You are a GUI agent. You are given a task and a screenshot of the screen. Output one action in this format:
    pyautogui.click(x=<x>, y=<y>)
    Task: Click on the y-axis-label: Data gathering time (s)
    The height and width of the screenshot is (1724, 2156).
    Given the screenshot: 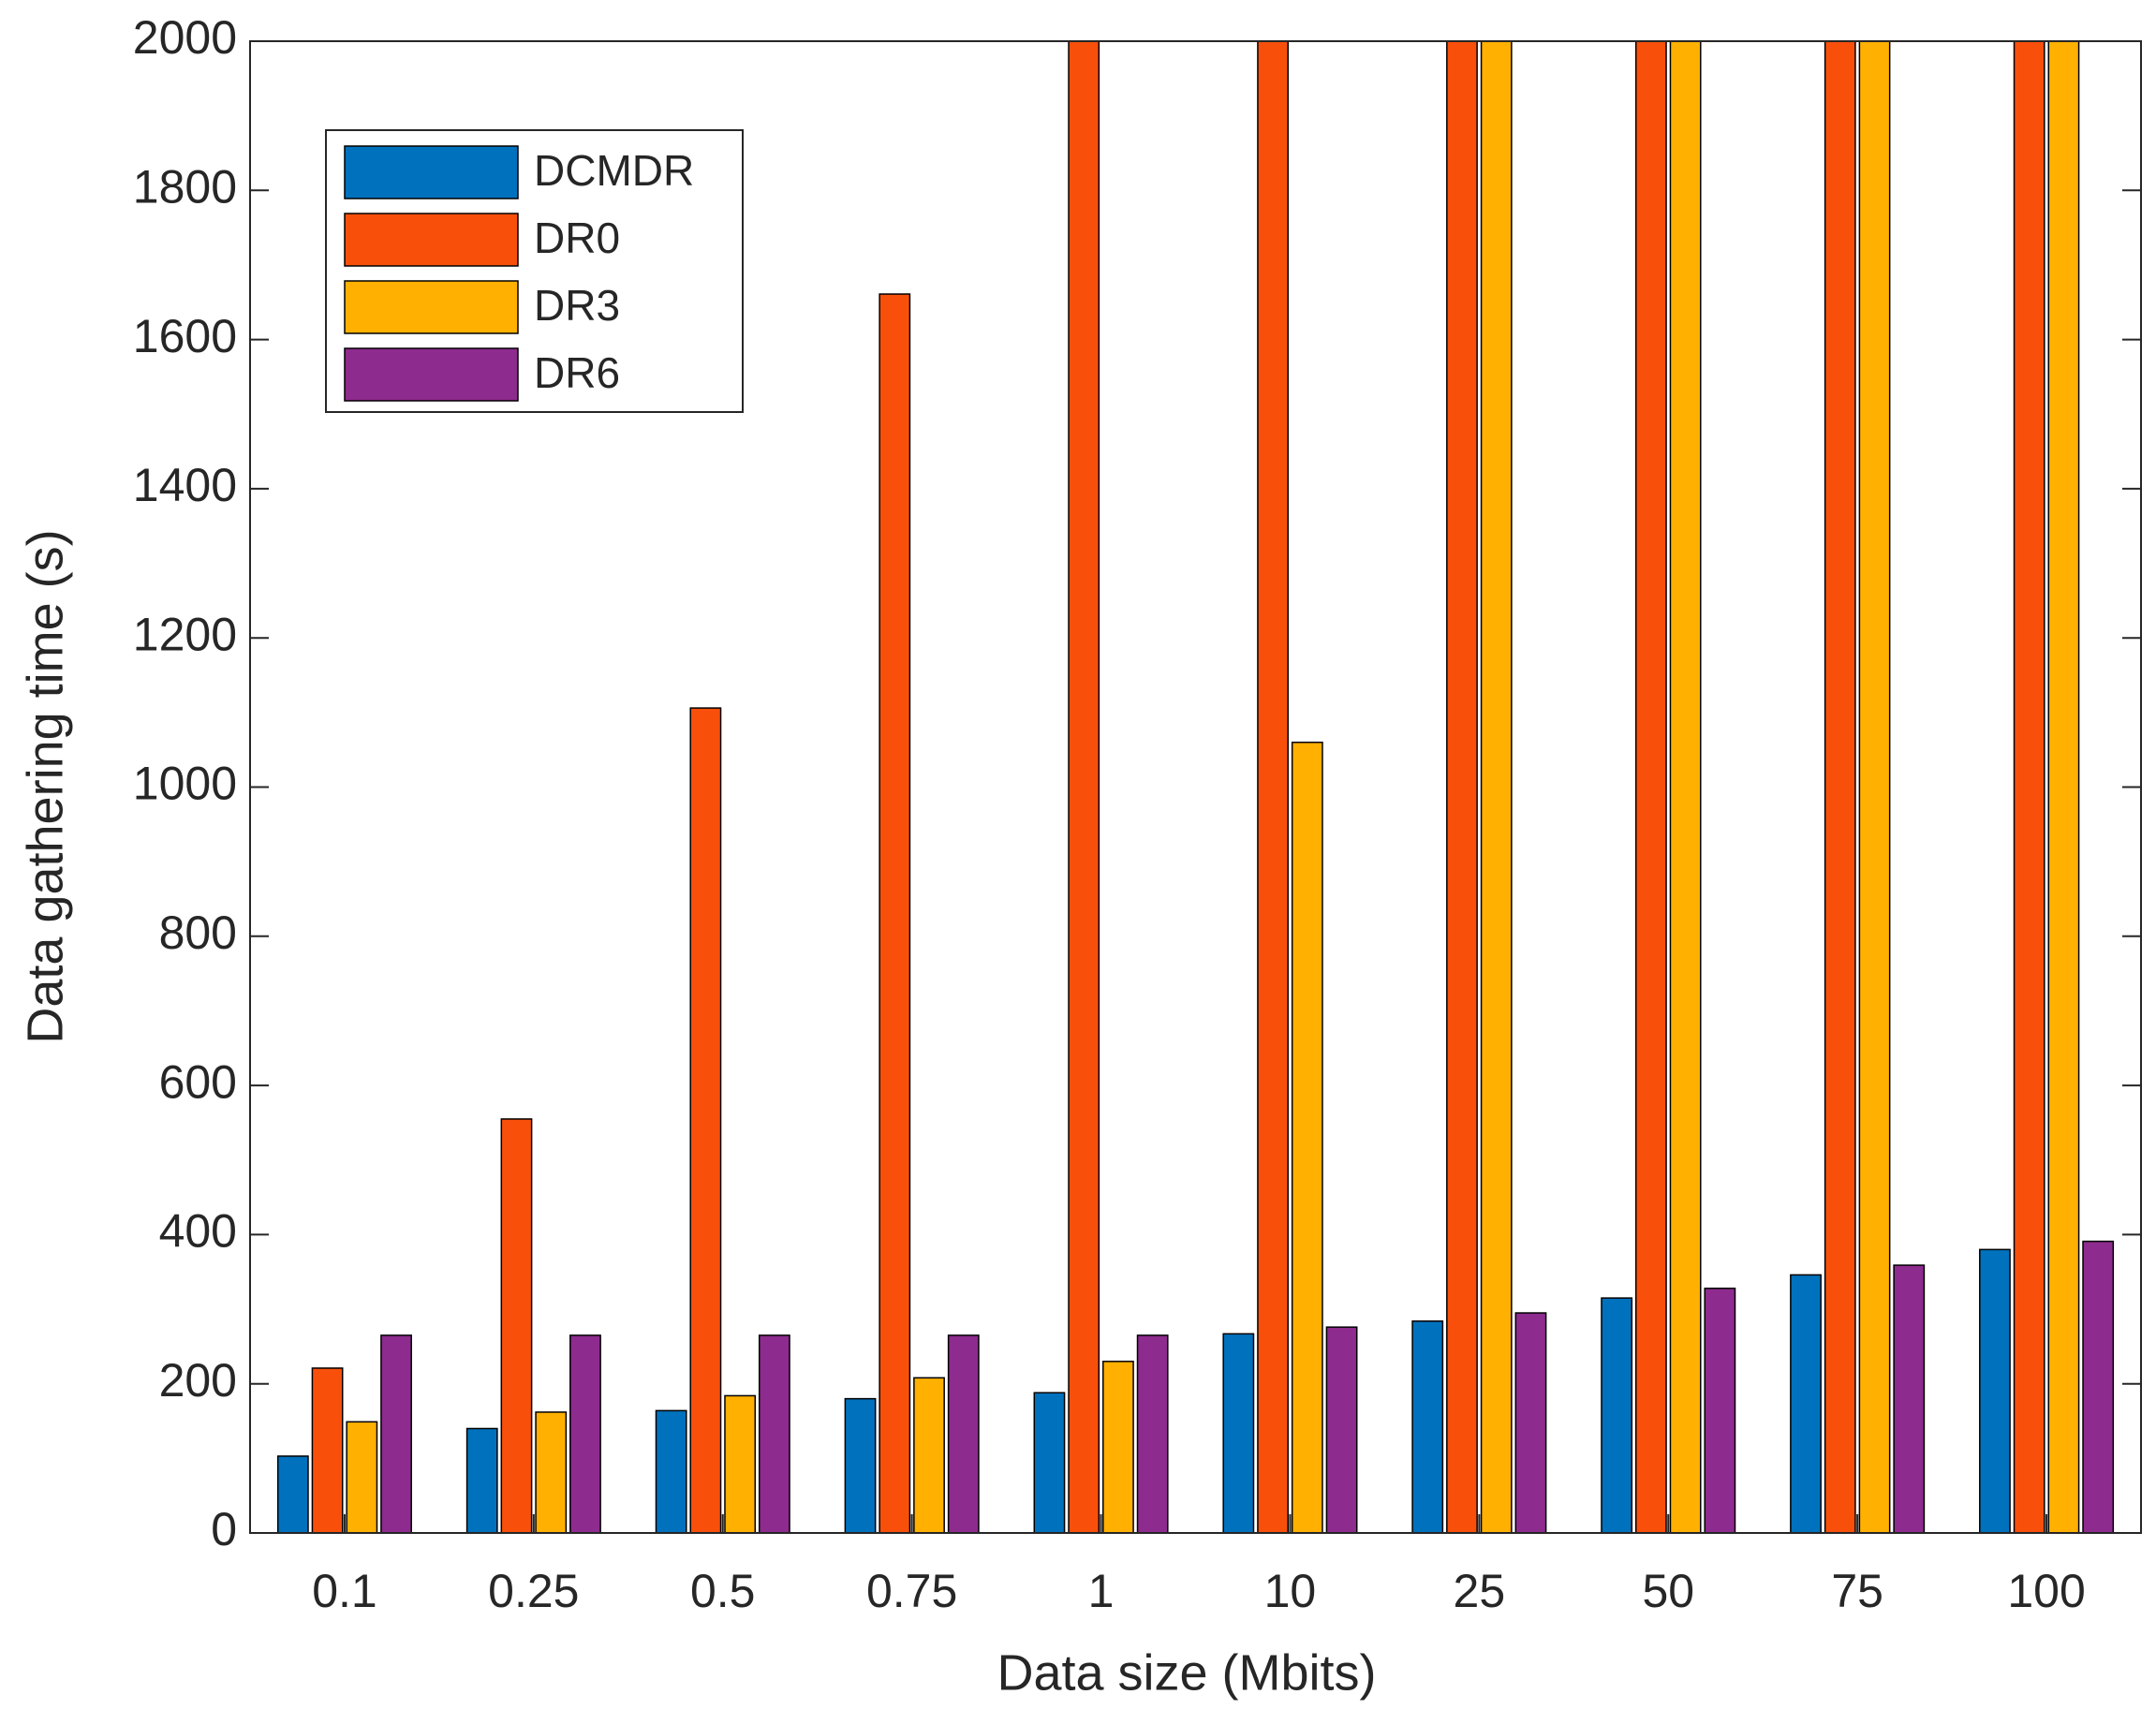 What is the action you would take?
    pyautogui.click(x=45, y=786)
    